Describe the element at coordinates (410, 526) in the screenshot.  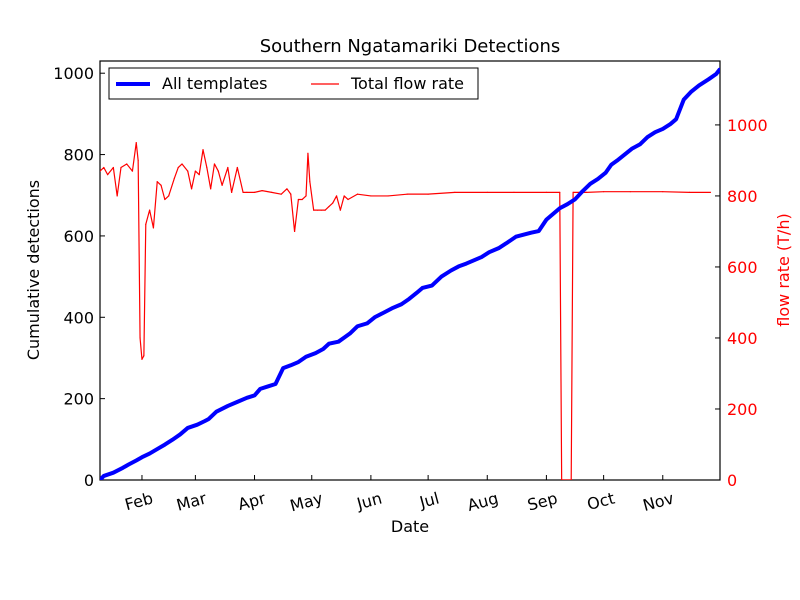
I see `x-axis-label: Date` at that location.